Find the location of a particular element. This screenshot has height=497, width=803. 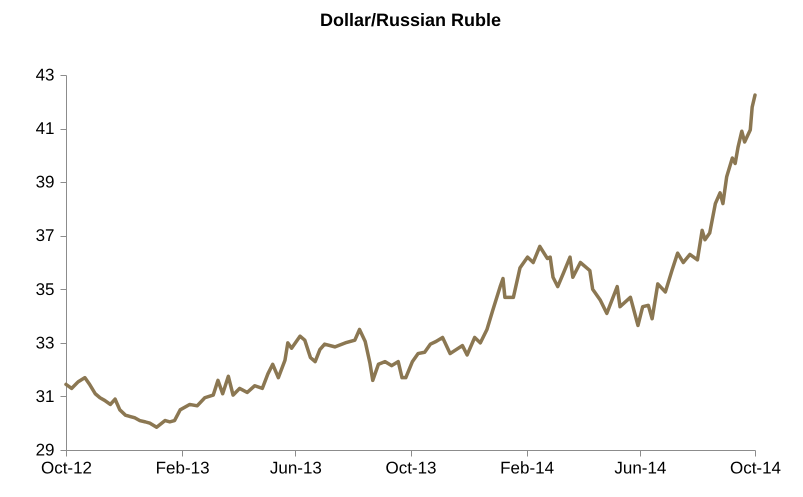

y-tick-label: 31 is located at coordinates (45, 396).